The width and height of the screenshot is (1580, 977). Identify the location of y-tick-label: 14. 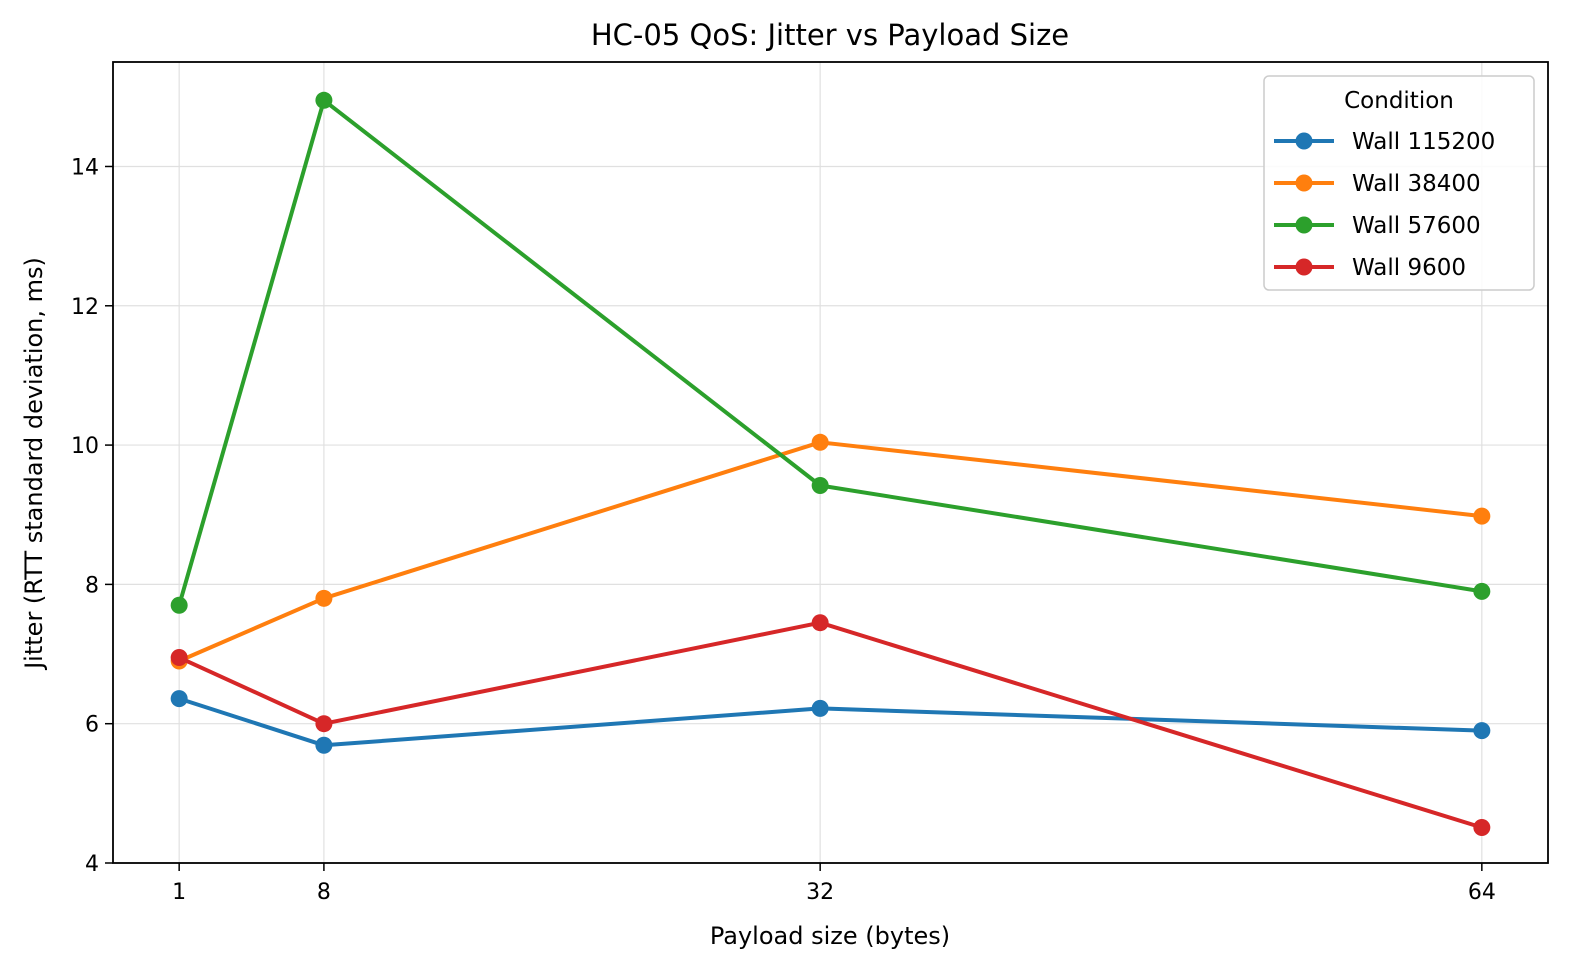
(85, 167).